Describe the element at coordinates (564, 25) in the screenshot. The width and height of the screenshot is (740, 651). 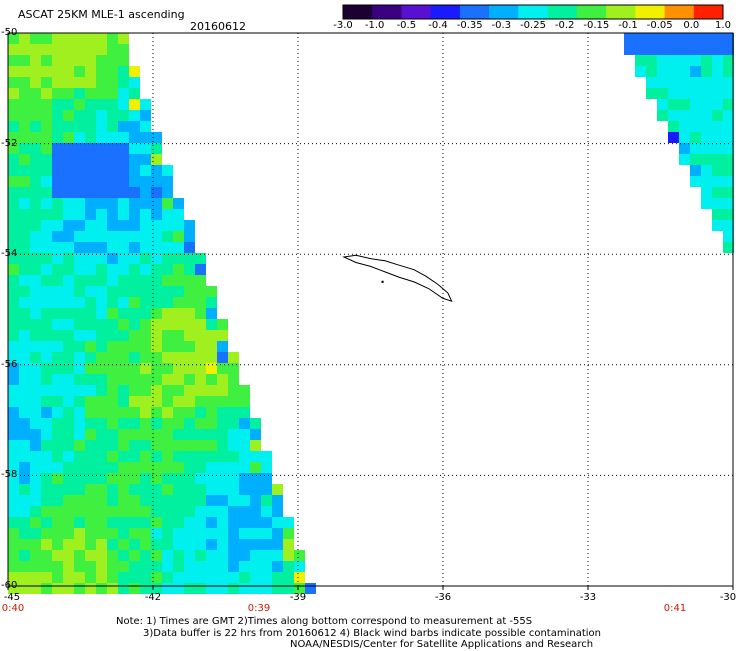
I see `colorbar-tick-label: -0.2` at that location.